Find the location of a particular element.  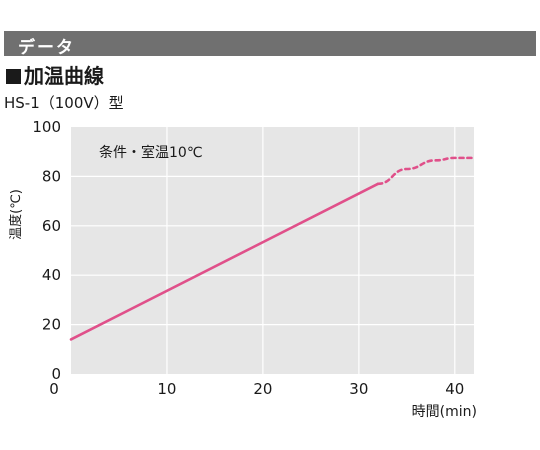

section-header-label: データ is located at coordinates (46, 48).